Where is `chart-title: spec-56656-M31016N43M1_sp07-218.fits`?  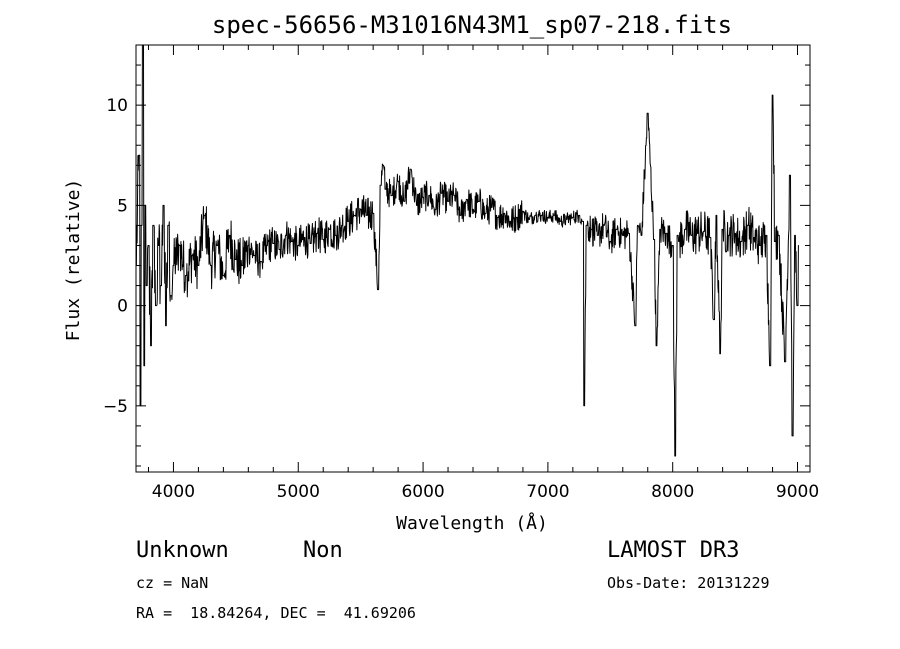 chart-title: spec-56656-M31016N43M1_sp07-218.fits is located at coordinates (472, 25).